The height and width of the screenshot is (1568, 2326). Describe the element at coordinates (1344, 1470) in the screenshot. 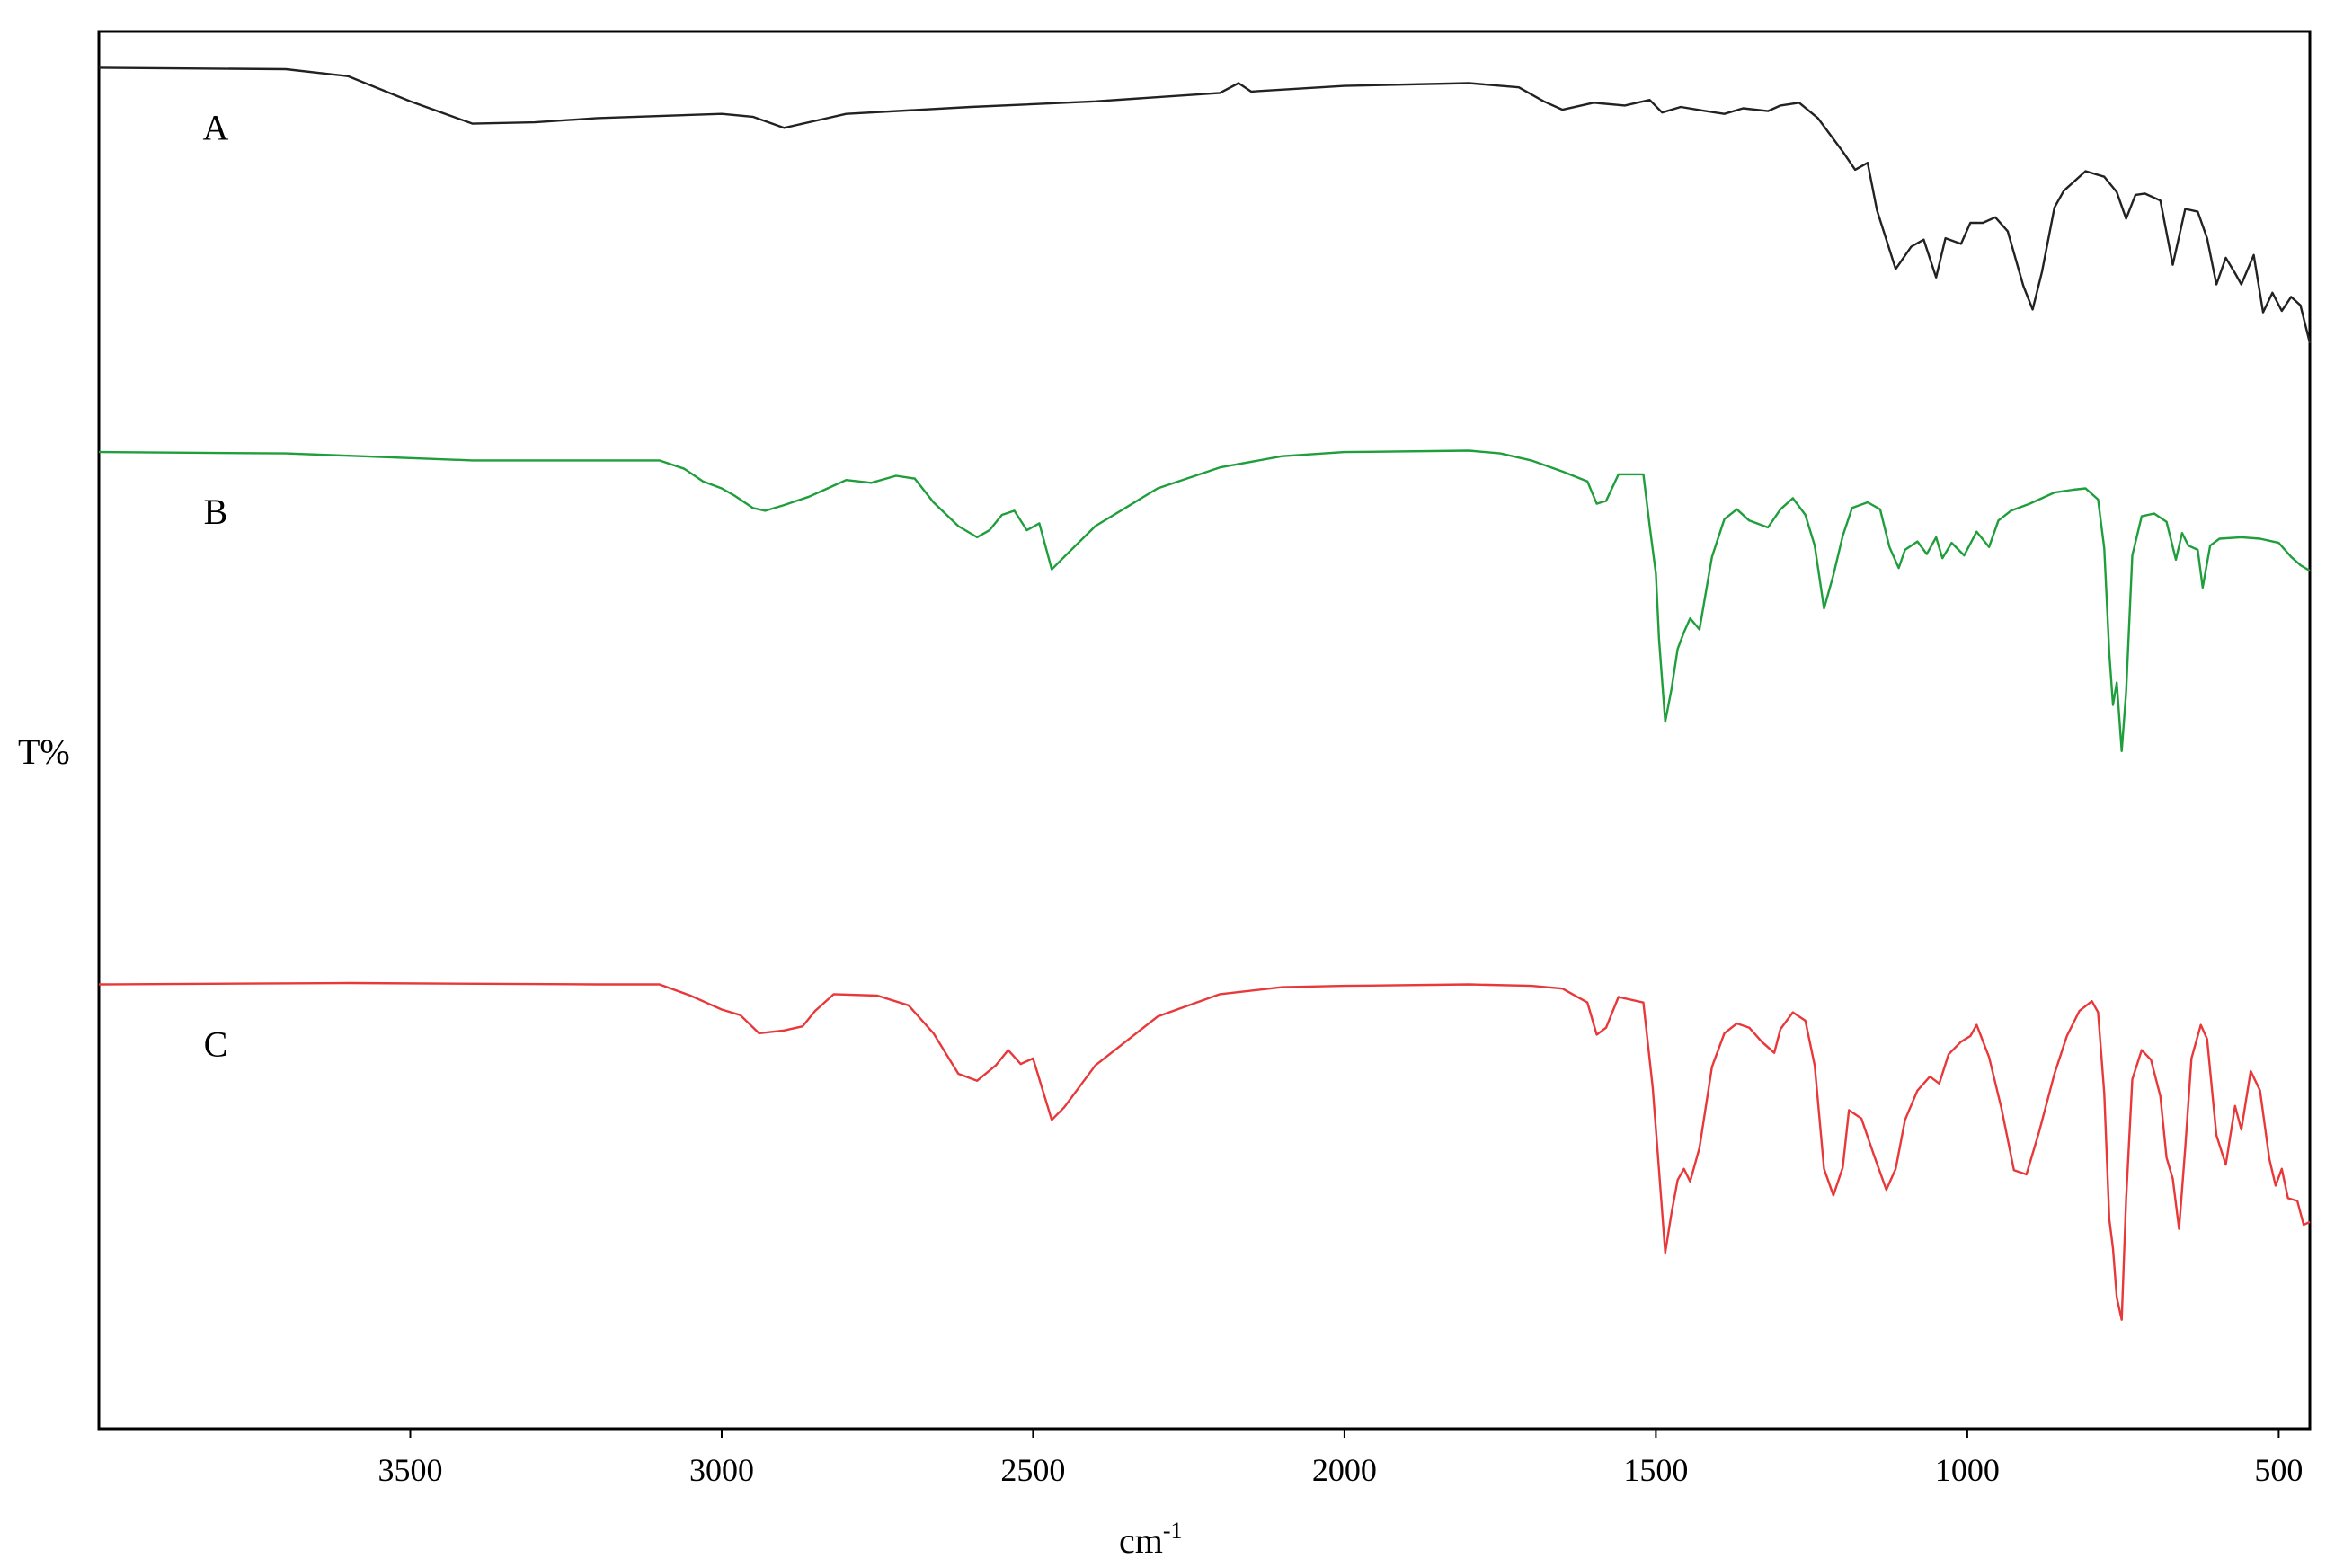

I see `x-tick-label: 2000` at that location.